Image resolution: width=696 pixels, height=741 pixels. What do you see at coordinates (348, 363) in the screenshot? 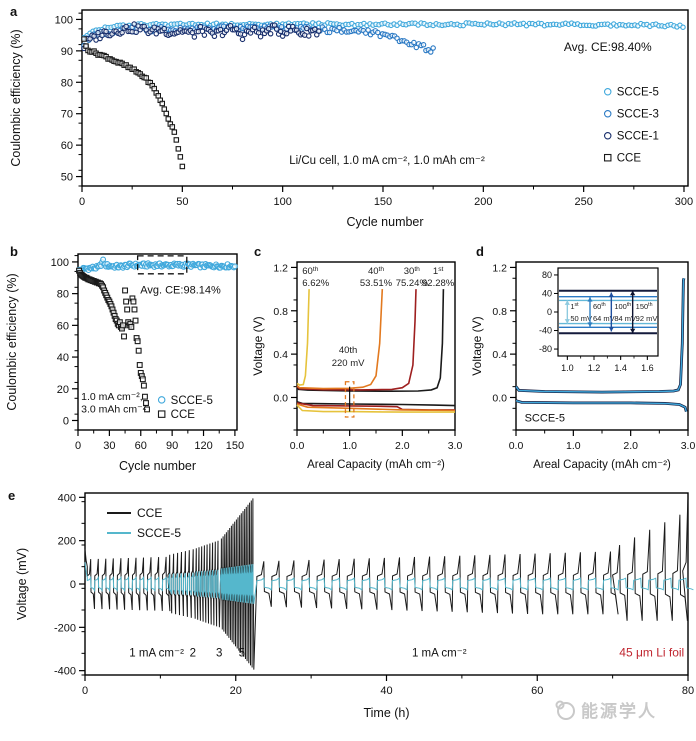
I see `svg-text: 220 mV` at bounding box center [348, 363].